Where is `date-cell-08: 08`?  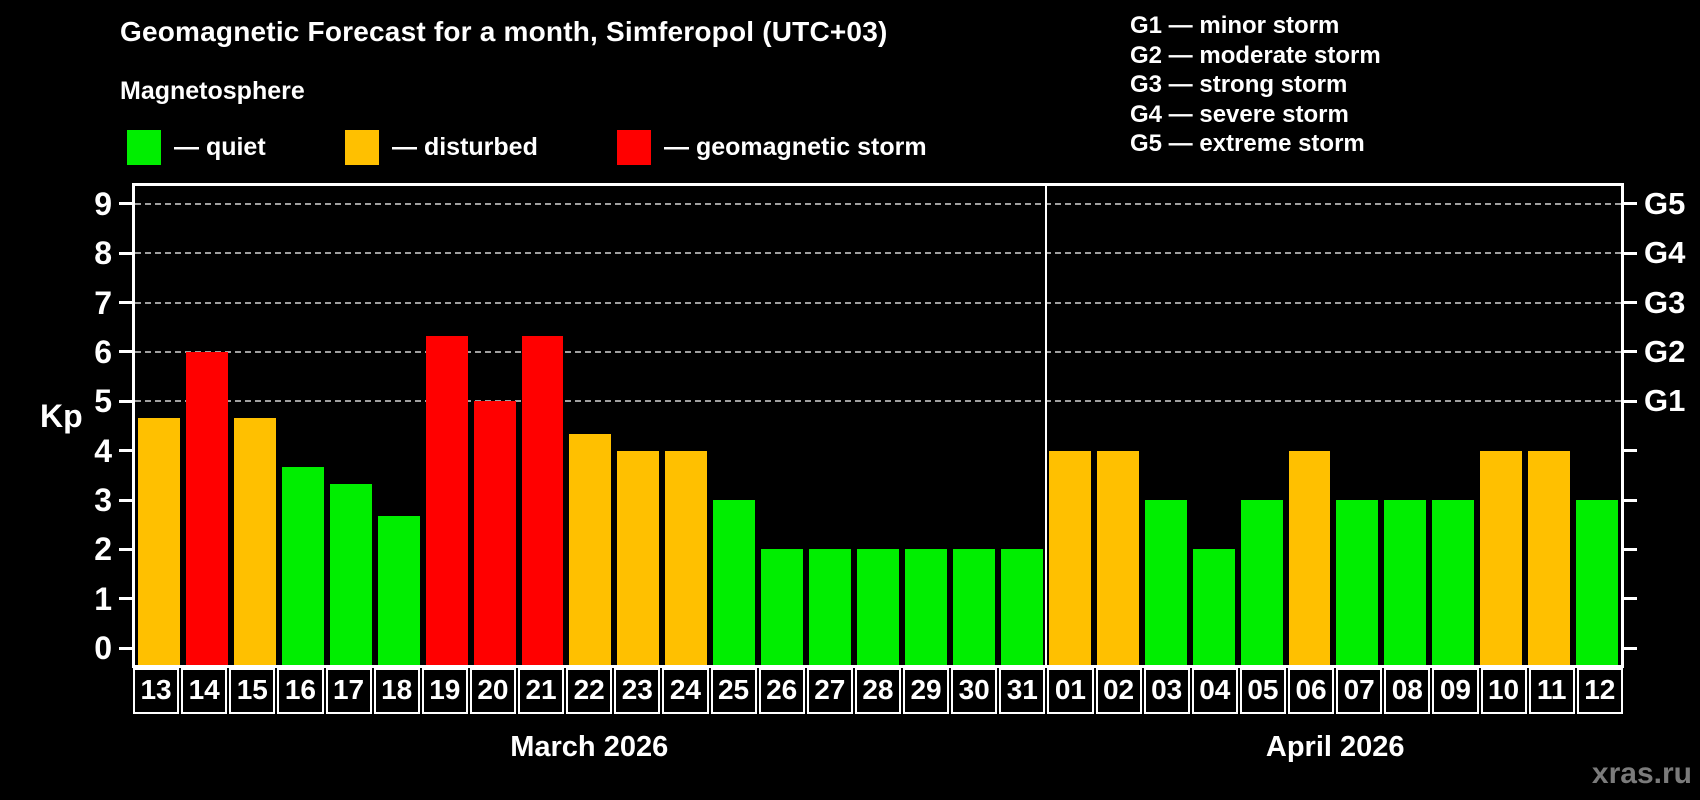 date-cell-08: 08 is located at coordinates (1407, 691).